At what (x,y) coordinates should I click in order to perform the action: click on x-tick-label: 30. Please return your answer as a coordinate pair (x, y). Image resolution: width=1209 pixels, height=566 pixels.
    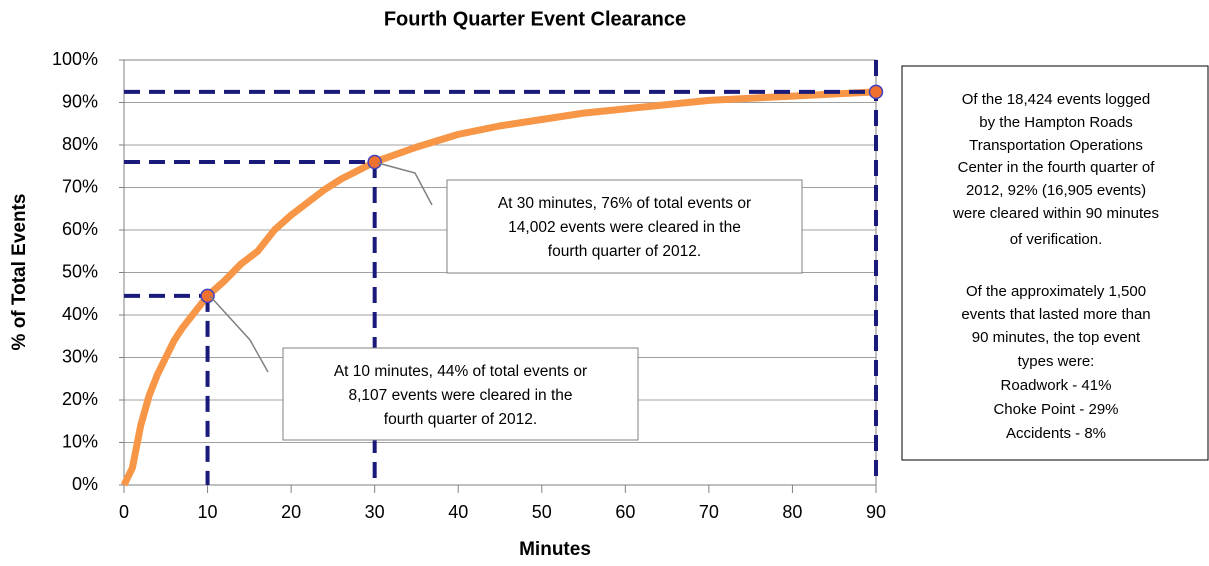
    Looking at the image, I should click on (375, 512).